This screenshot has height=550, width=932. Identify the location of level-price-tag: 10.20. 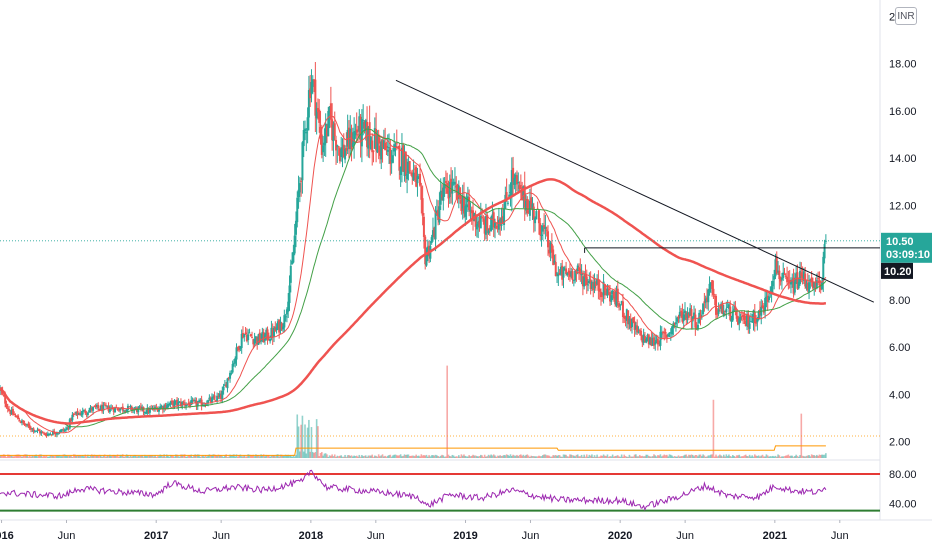
(897, 270).